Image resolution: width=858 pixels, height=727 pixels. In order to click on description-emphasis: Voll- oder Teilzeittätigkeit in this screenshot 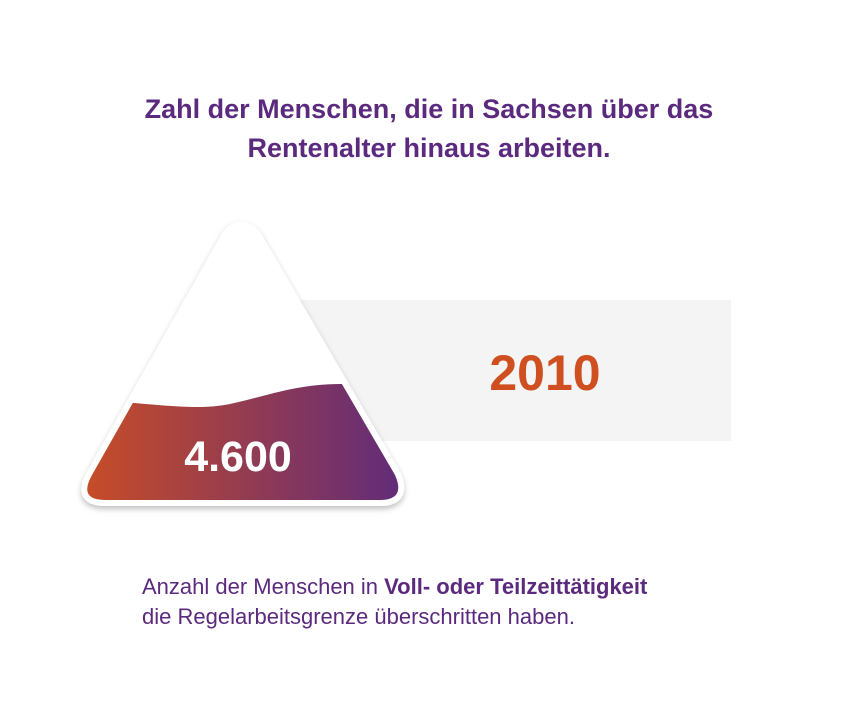, I will do `click(516, 586)`.